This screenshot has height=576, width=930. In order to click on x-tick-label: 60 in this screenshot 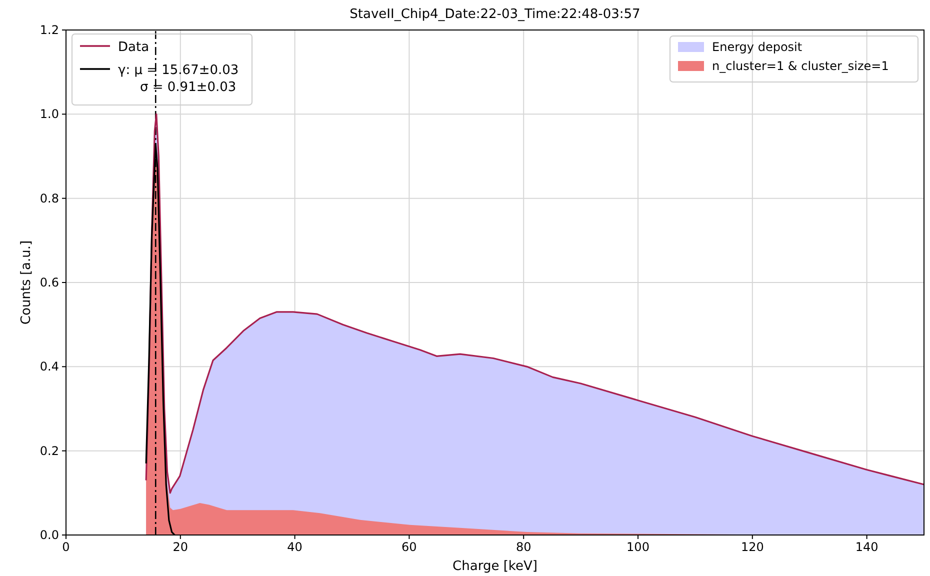, I will do `click(409, 547)`.